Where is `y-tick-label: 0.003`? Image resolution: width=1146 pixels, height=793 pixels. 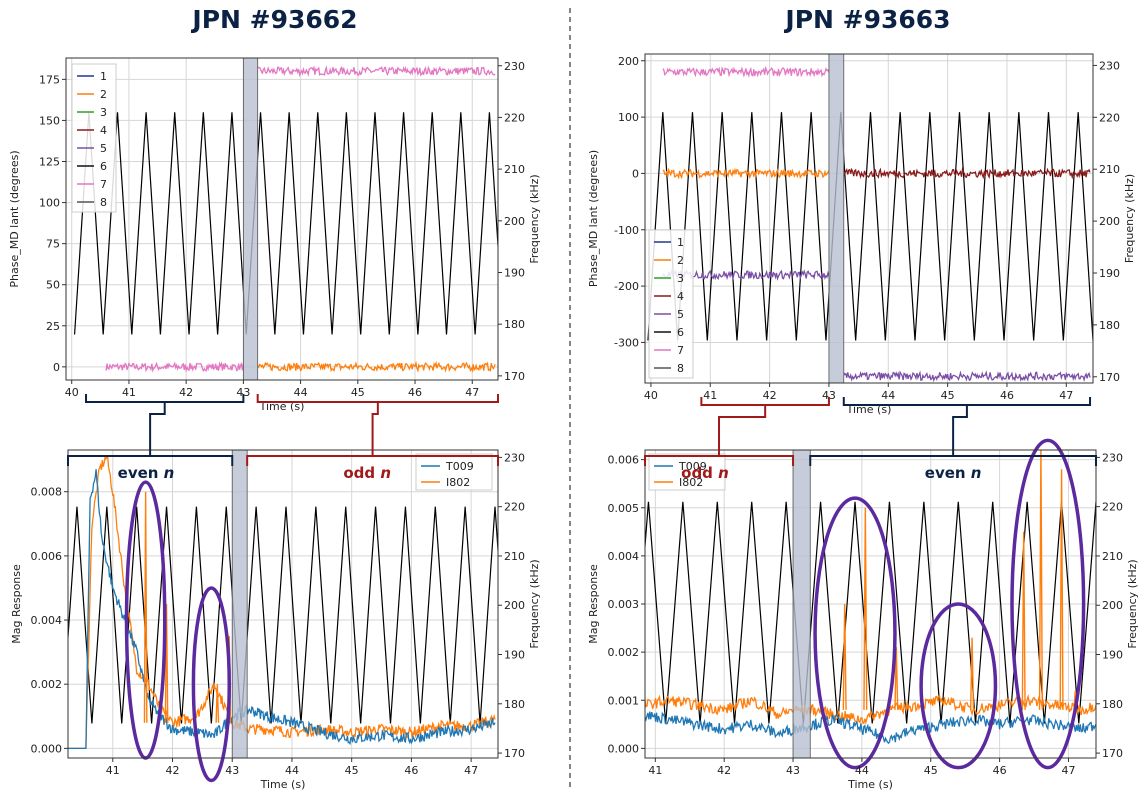
y-tick-label: 0.003 is located at coordinates (624, 604).